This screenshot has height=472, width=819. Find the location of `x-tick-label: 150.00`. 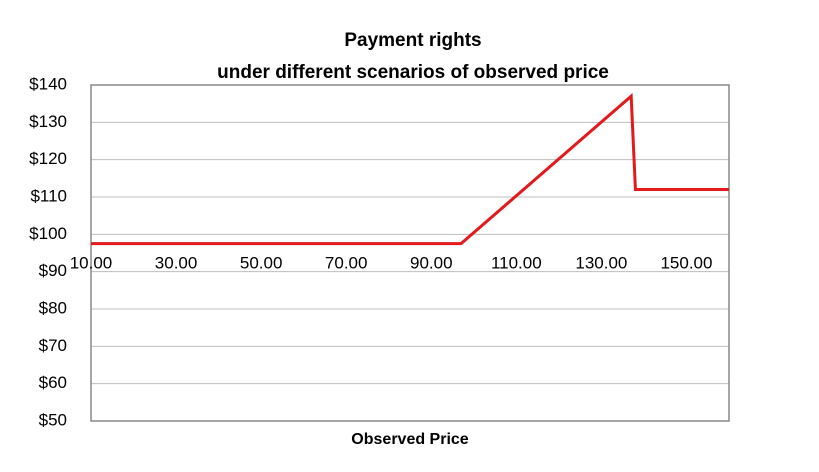

x-tick-label: 150.00 is located at coordinates (686, 262).